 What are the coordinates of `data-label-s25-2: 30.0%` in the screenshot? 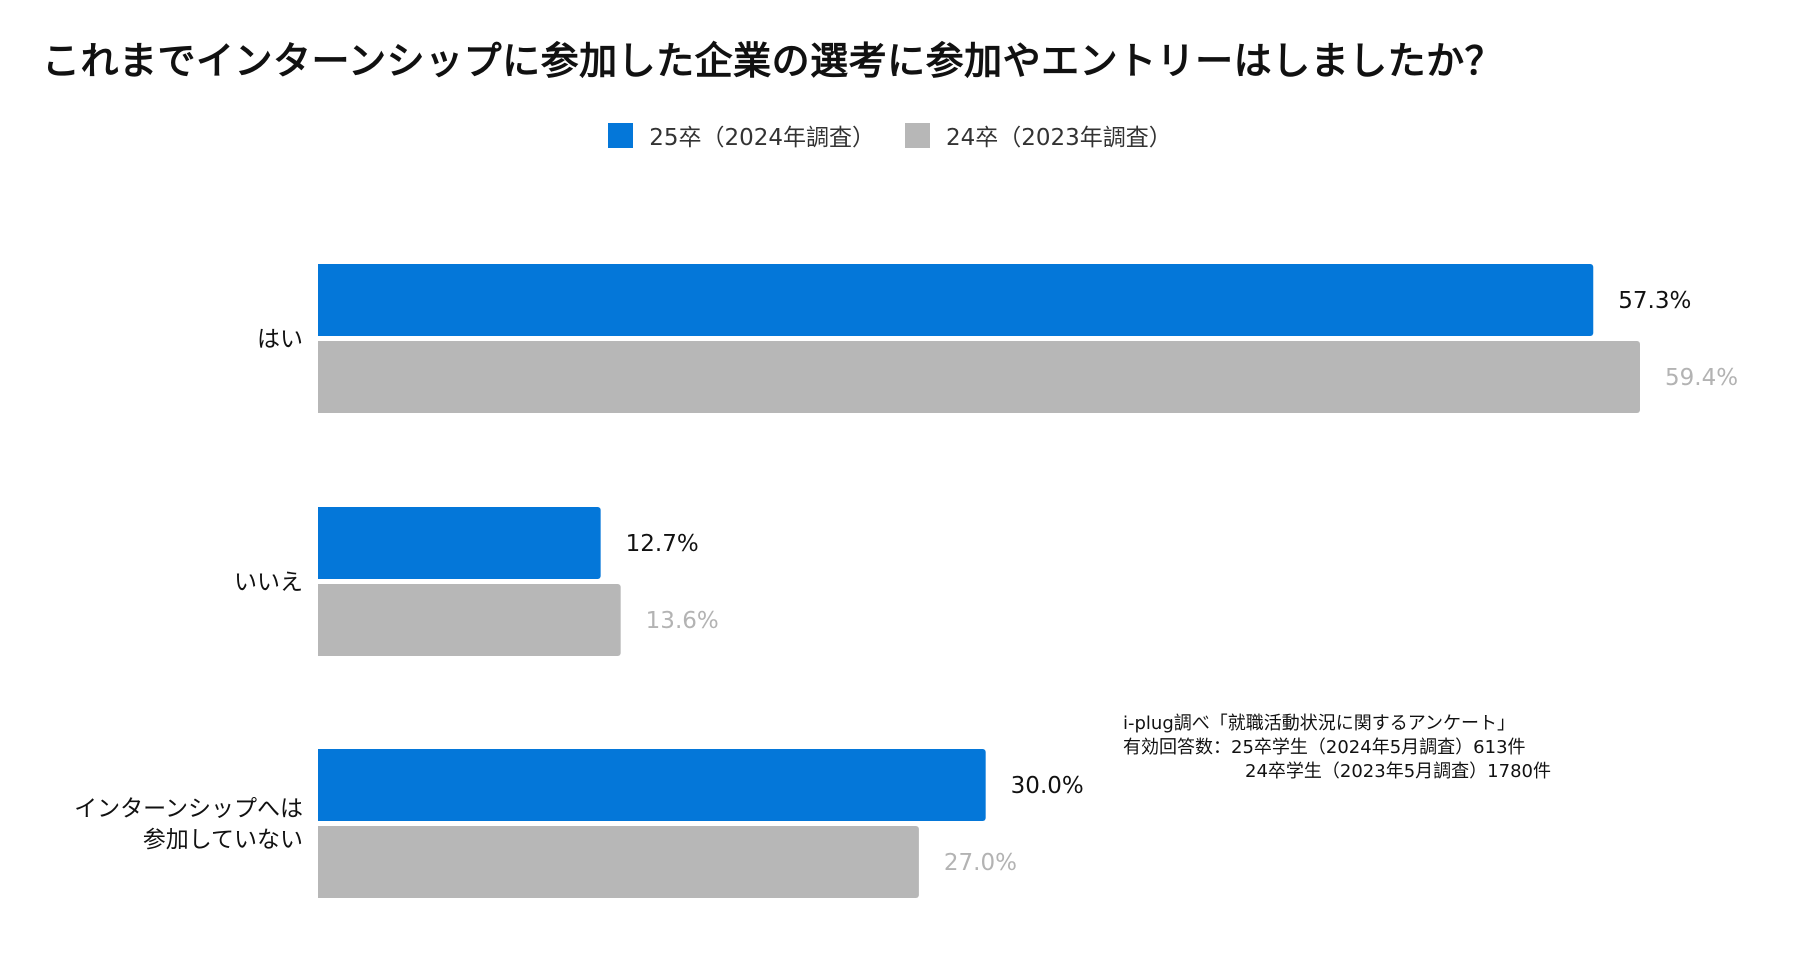 It's located at (1047, 786).